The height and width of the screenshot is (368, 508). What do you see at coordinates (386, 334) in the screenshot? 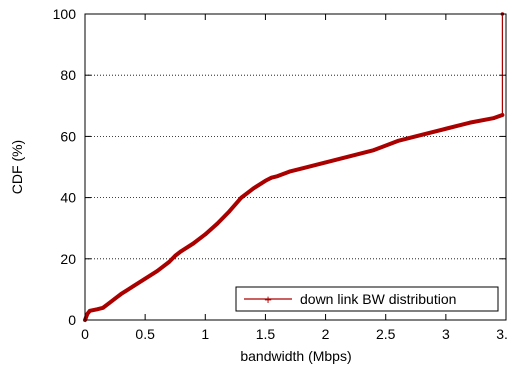
I see `x-tick-label-5: 2.5` at bounding box center [386, 334].